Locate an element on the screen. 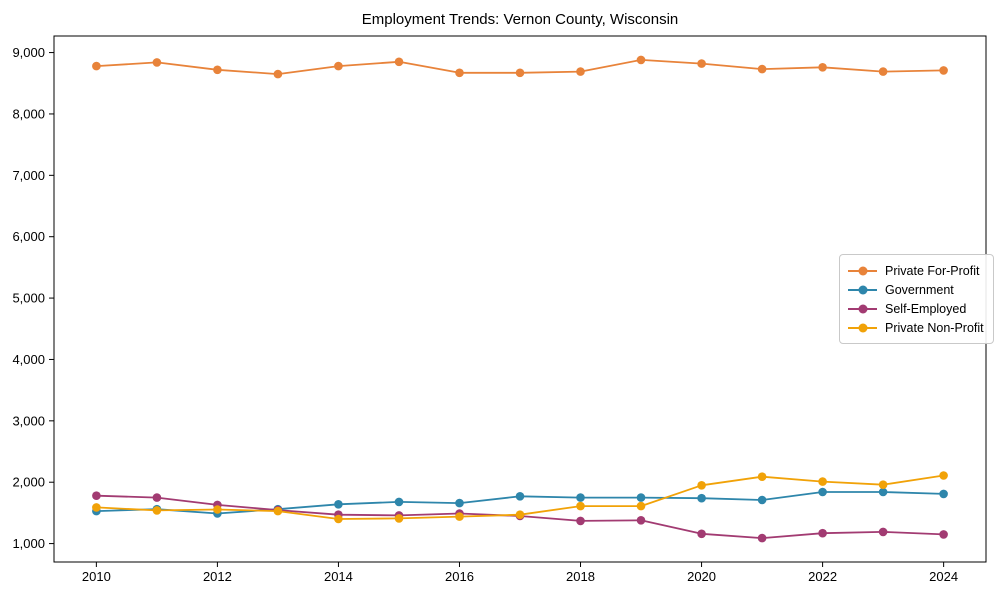 The width and height of the screenshot is (1000, 600). x-tick-label: 2024 is located at coordinates (943, 576).